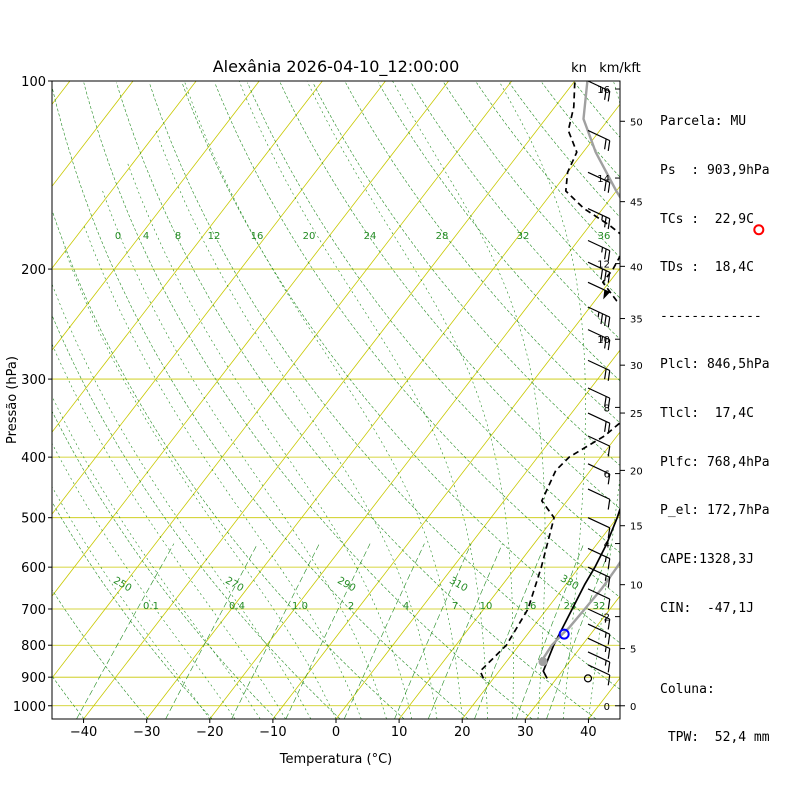  Describe the element at coordinates (399, 732) in the screenshot. I see `x-tick-label: 10` at that location.